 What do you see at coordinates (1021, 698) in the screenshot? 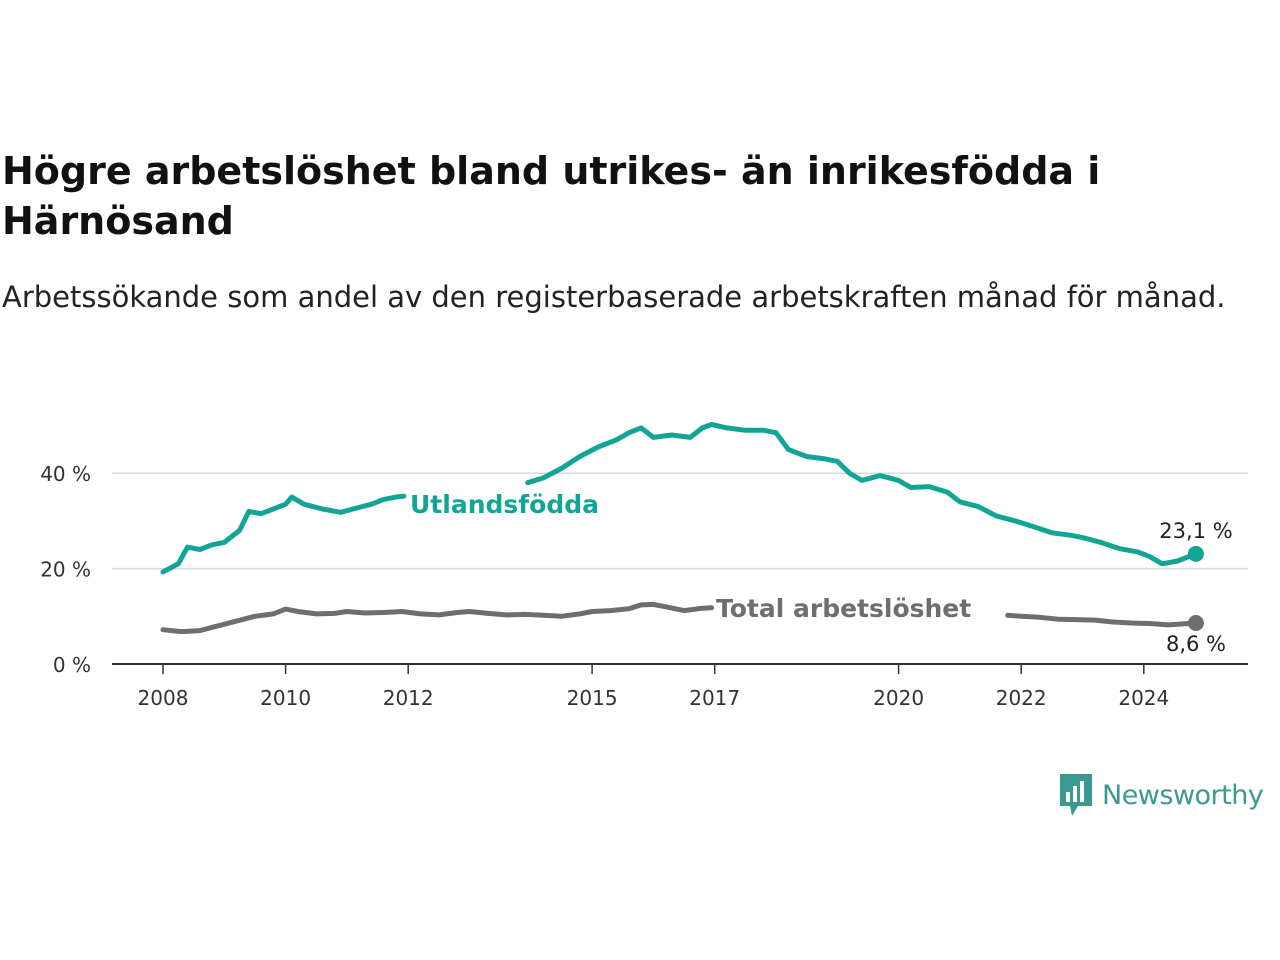
I see `x-tick-label: 2022` at bounding box center [1021, 698].